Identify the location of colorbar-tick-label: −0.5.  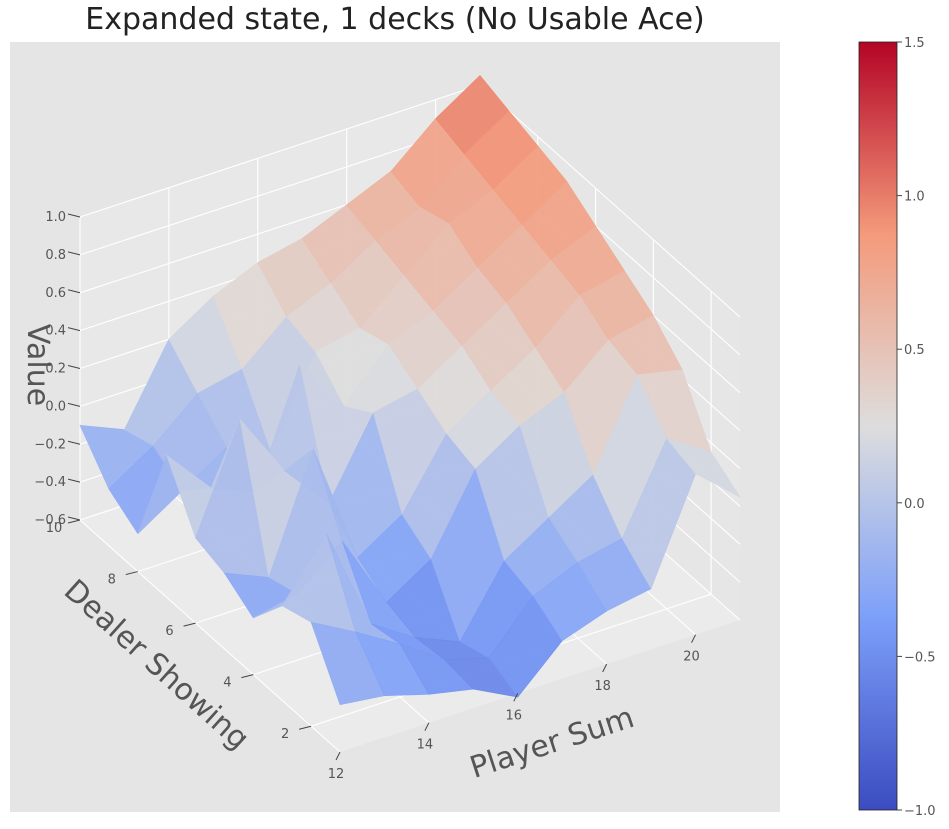
(920, 657).